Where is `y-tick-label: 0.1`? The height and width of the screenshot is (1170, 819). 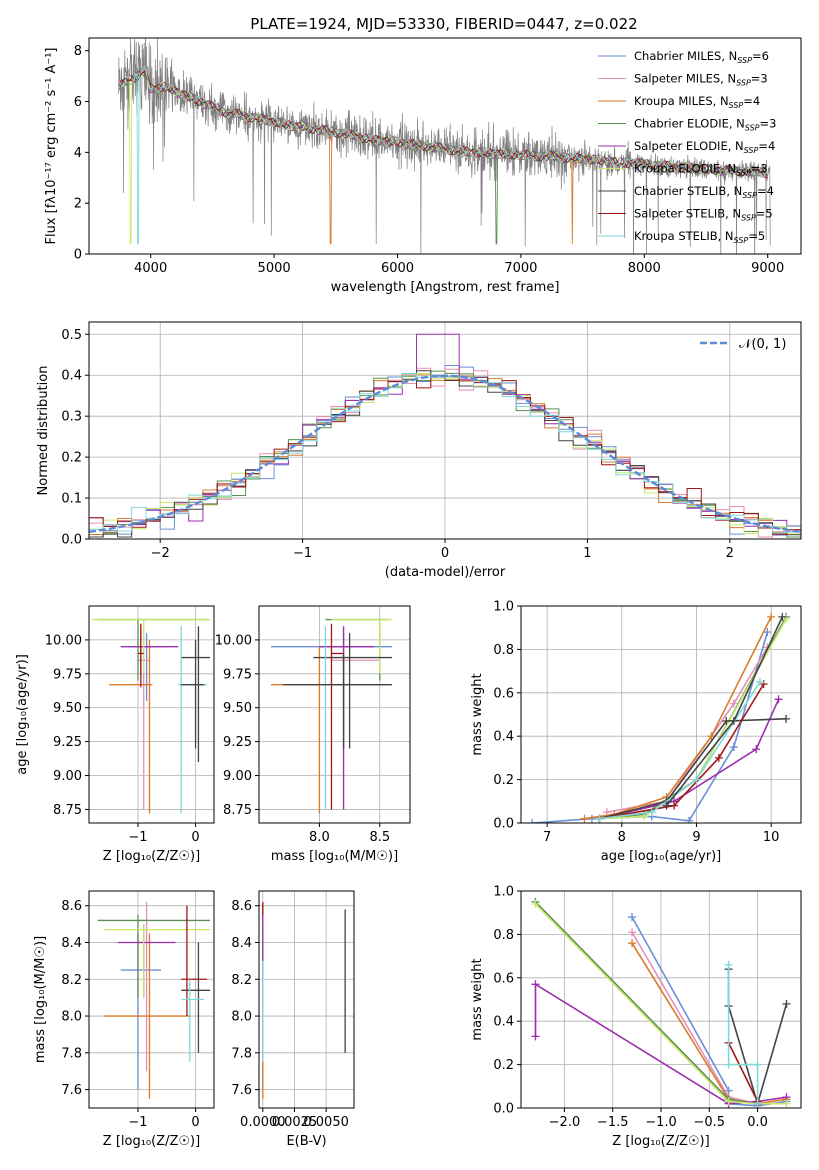 y-tick-label: 0.1 is located at coordinates (71, 499).